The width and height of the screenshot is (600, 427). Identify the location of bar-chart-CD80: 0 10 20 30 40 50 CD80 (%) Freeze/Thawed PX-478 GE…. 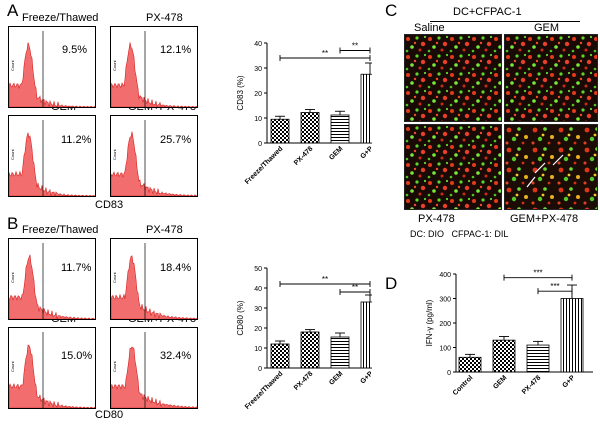
(304, 338).